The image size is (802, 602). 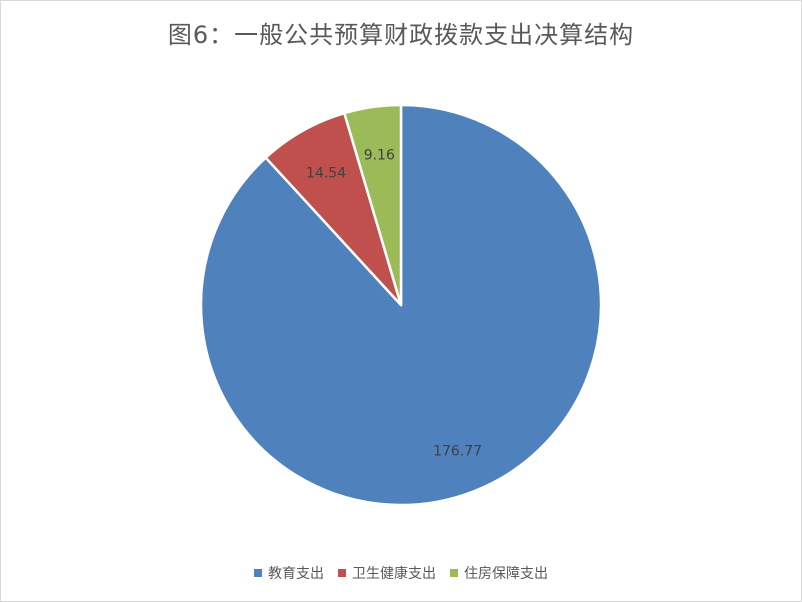 What do you see at coordinates (373, 205) in the screenshot?
I see `pie-slice-housing` at bounding box center [373, 205].